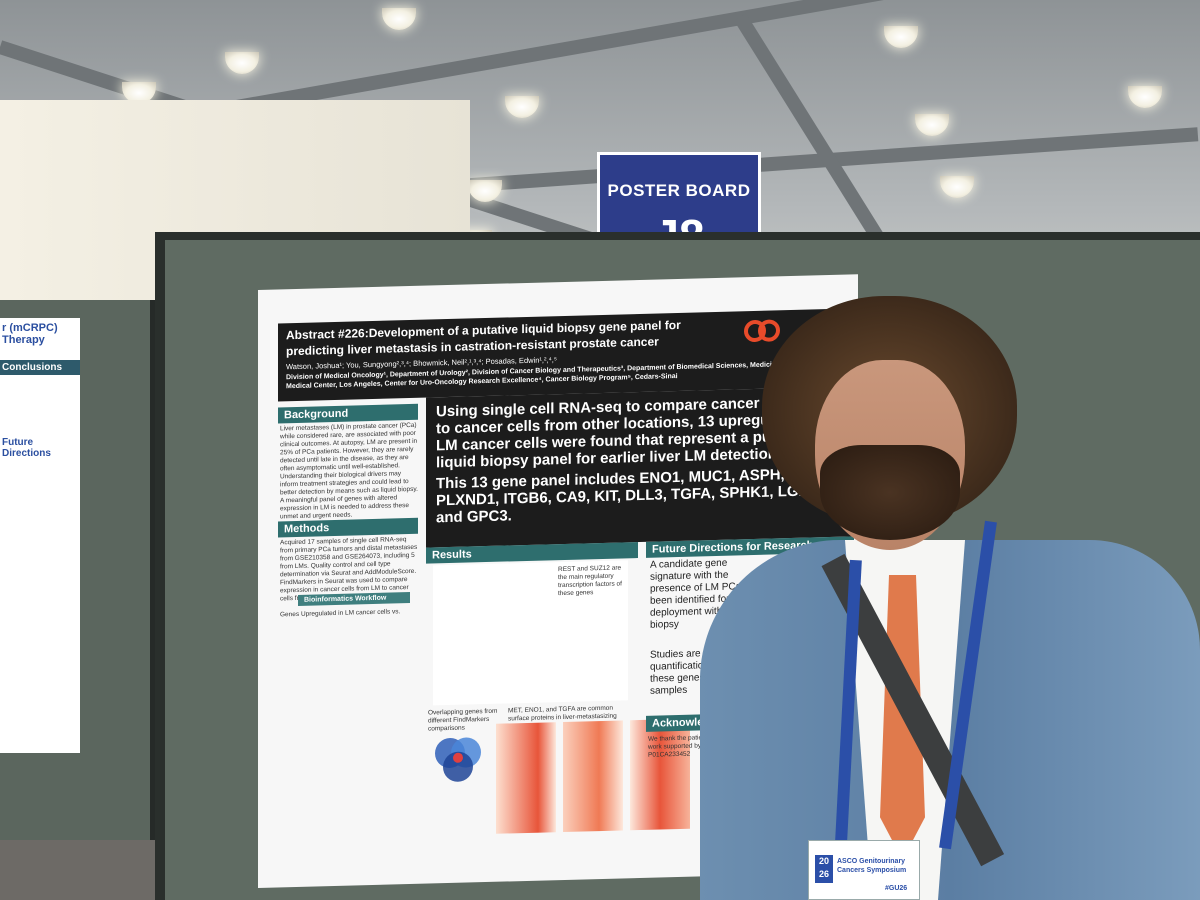 This screenshot has width=1200, height=900. I want to click on sign-label: POSTER BOARD, so click(679, 190).